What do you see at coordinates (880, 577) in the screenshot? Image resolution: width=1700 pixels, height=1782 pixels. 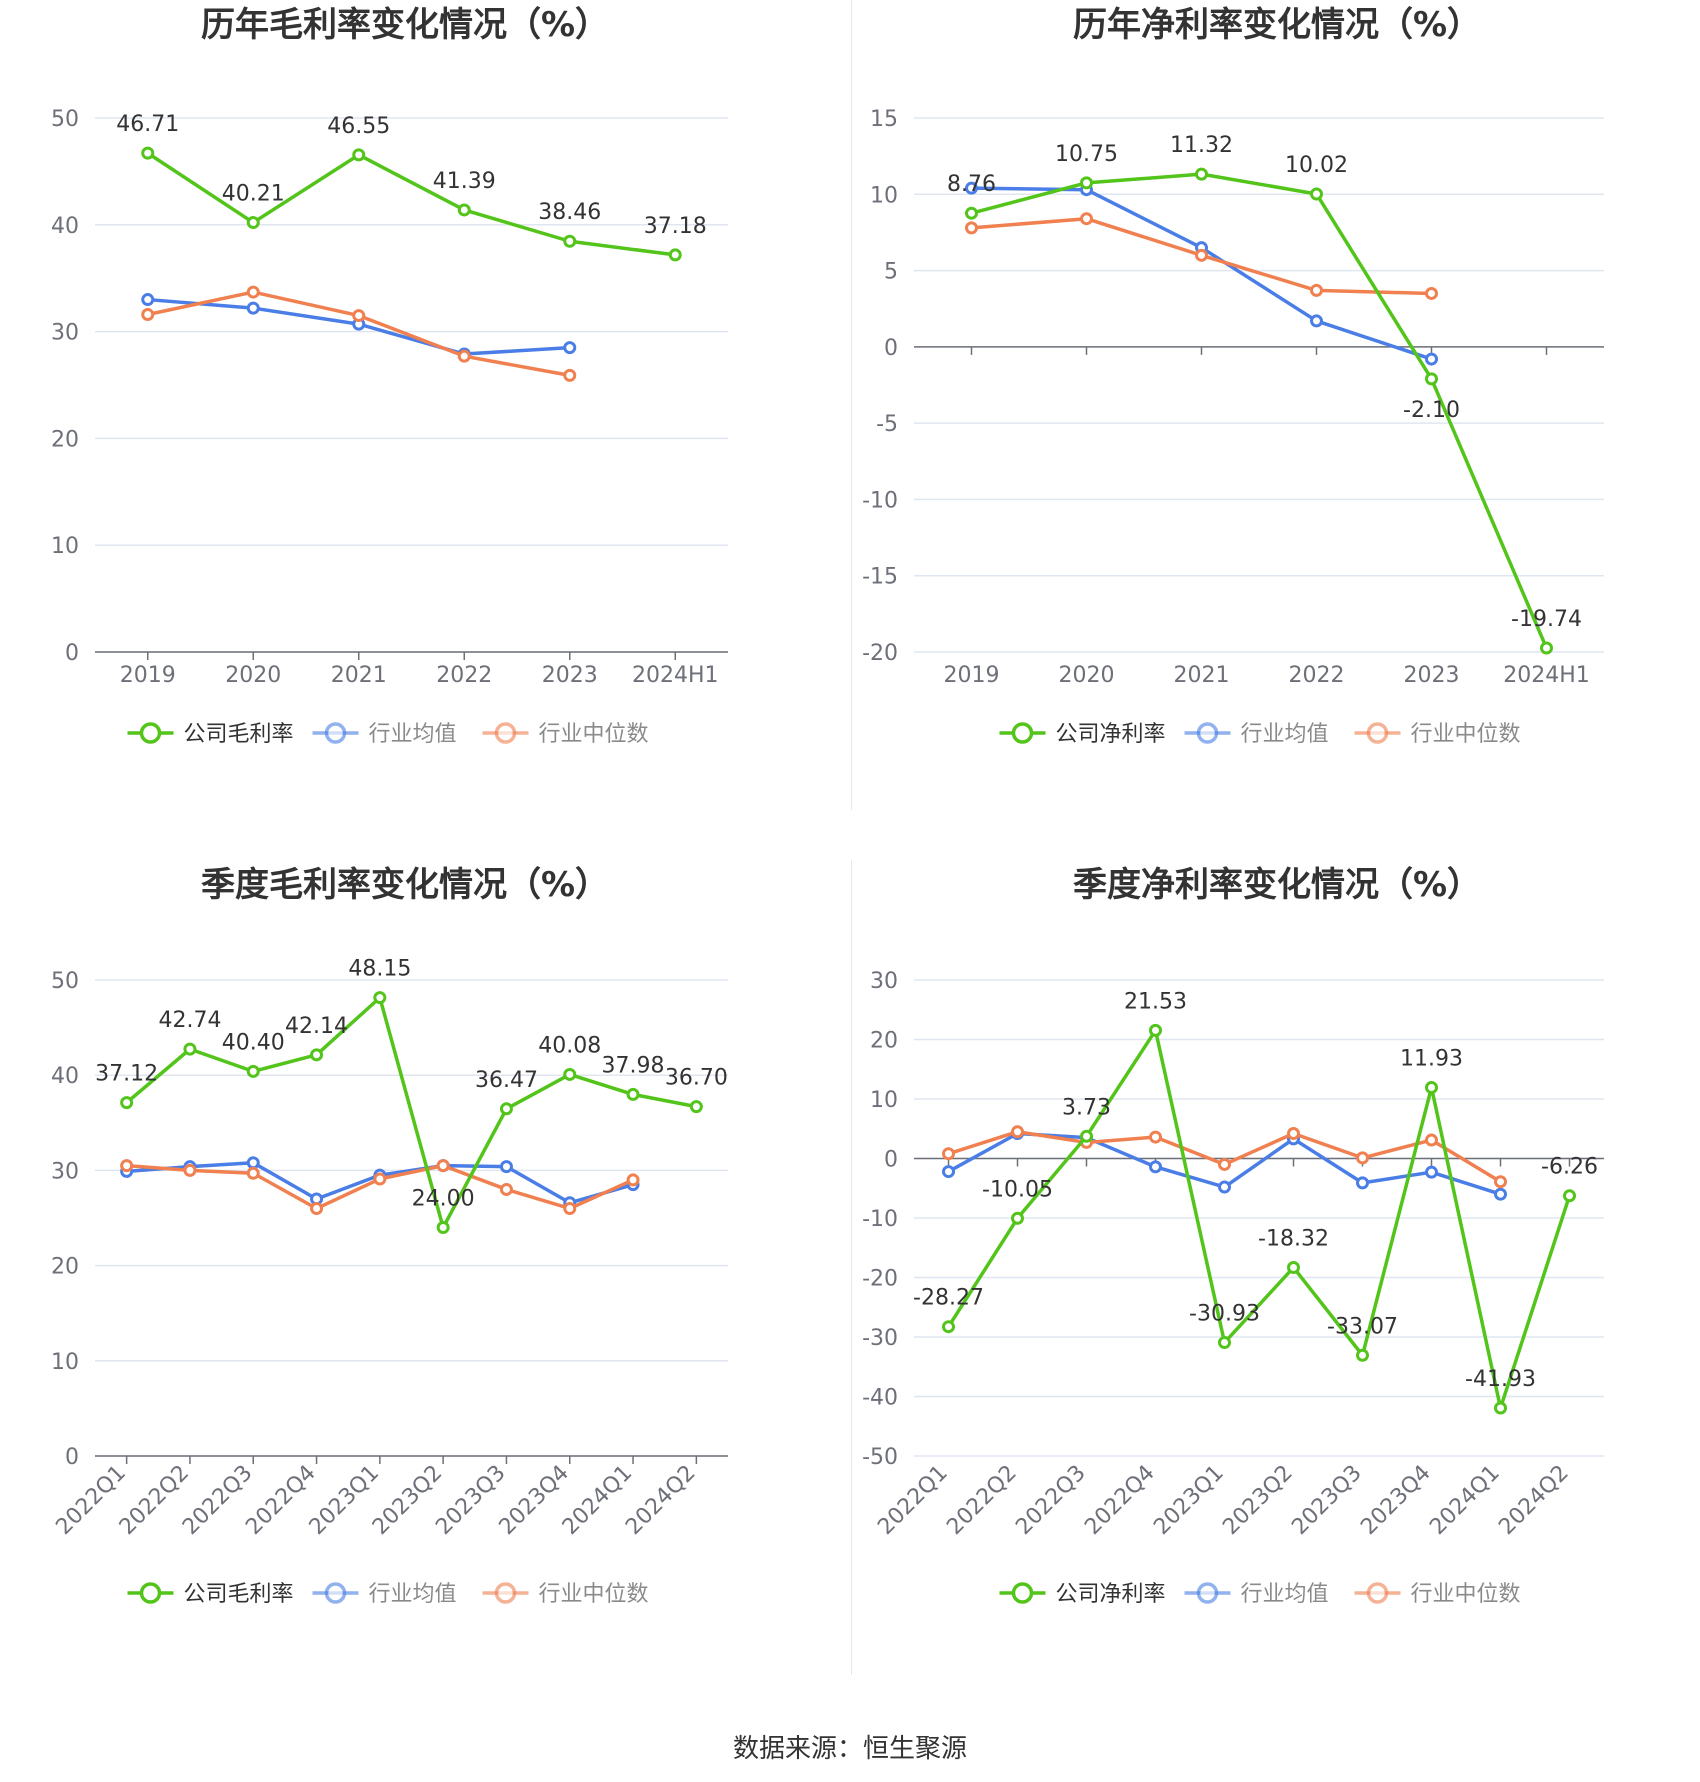 I see `y-tick-label: -15` at bounding box center [880, 577].